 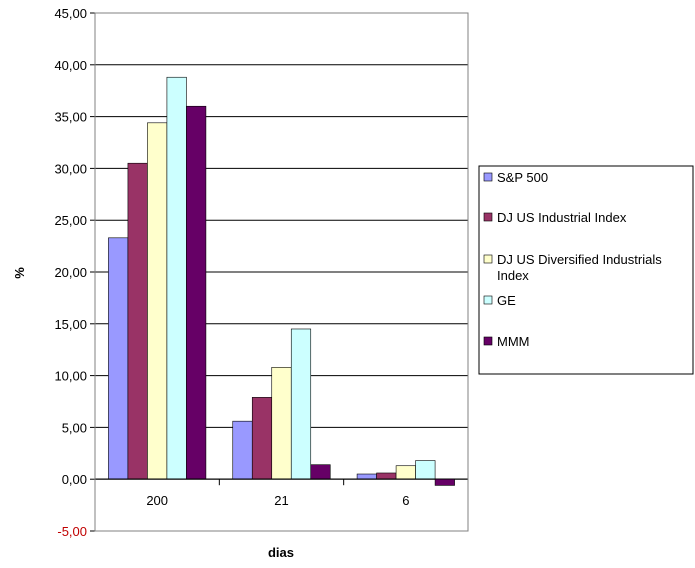 What do you see at coordinates (74, 427) in the screenshot?
I see `y-tick-label: 5,00` at bounding box center [74, 427].